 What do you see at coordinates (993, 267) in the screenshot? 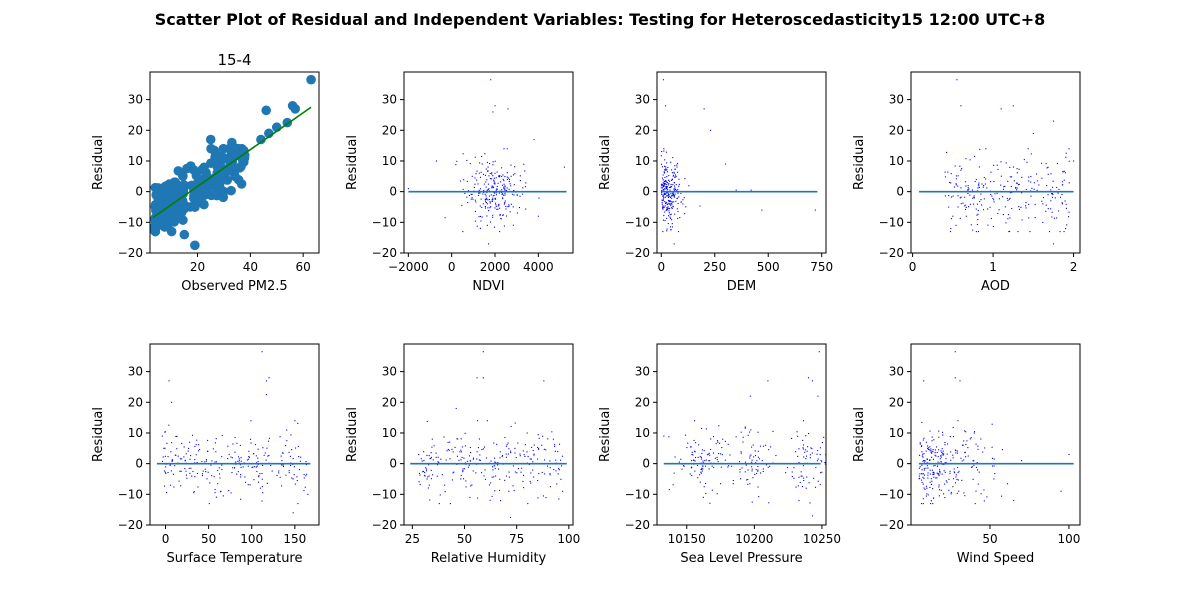
I see `x-tick-label: 1` at bounding box center [993, 267].